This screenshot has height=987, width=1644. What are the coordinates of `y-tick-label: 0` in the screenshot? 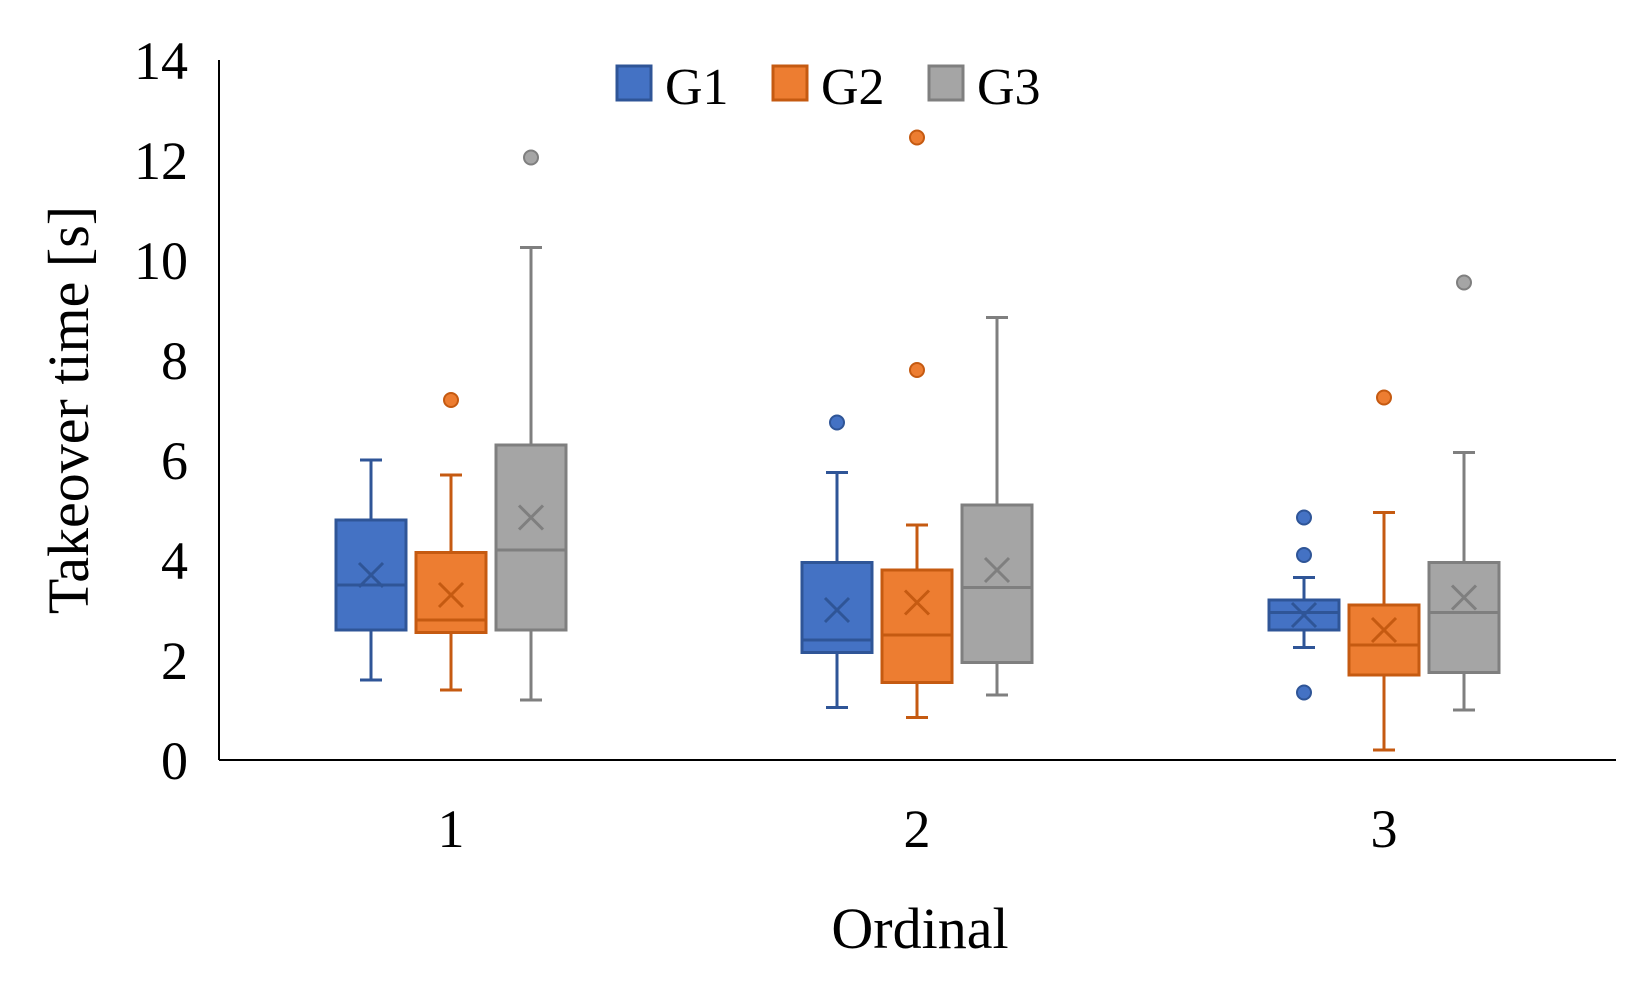 It's located at (174, 761).